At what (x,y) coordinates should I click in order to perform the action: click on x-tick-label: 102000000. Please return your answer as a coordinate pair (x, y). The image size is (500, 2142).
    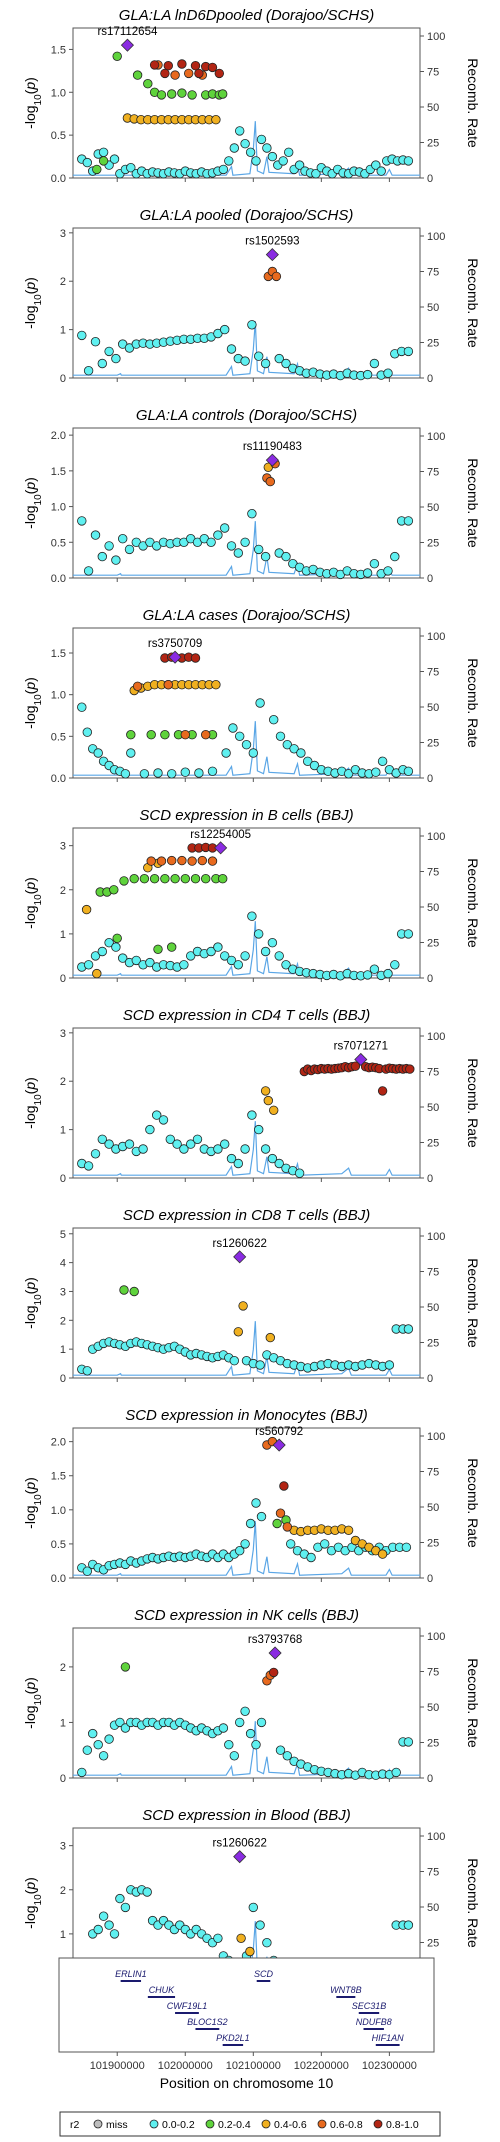
    Looking at the image, I should click on (185, 2066).